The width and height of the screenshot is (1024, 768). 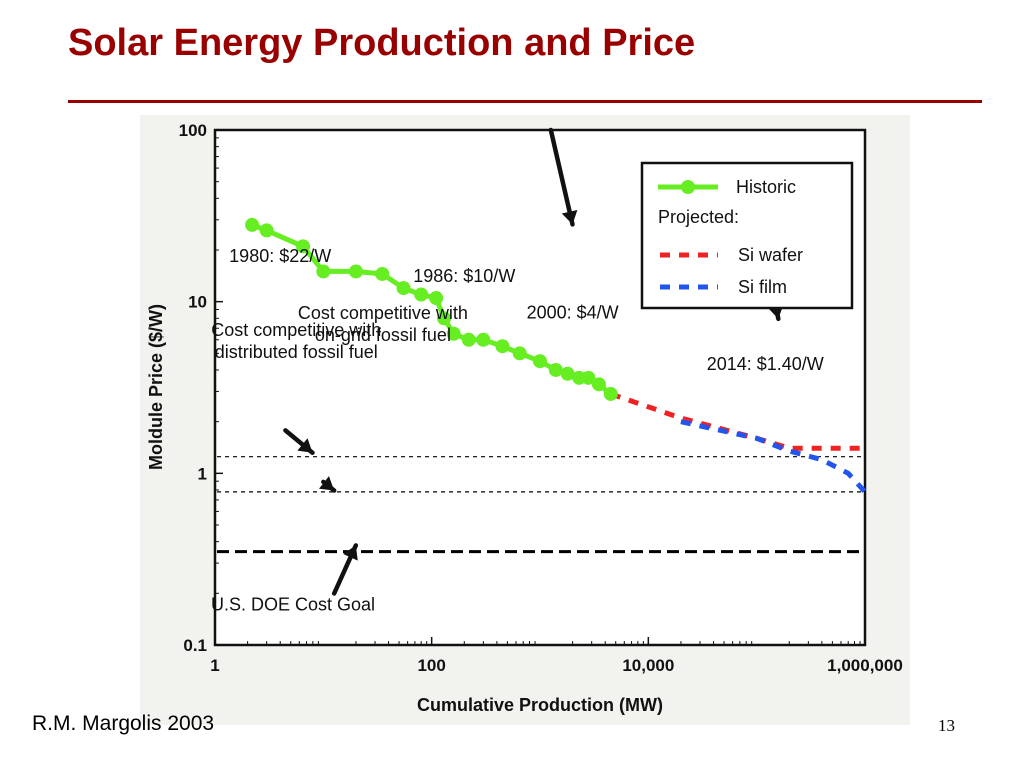 What do you see at coordinates (214, 665) in the screenshot?
I see `x-tick-label: 1` at bounding box center [214, 665].